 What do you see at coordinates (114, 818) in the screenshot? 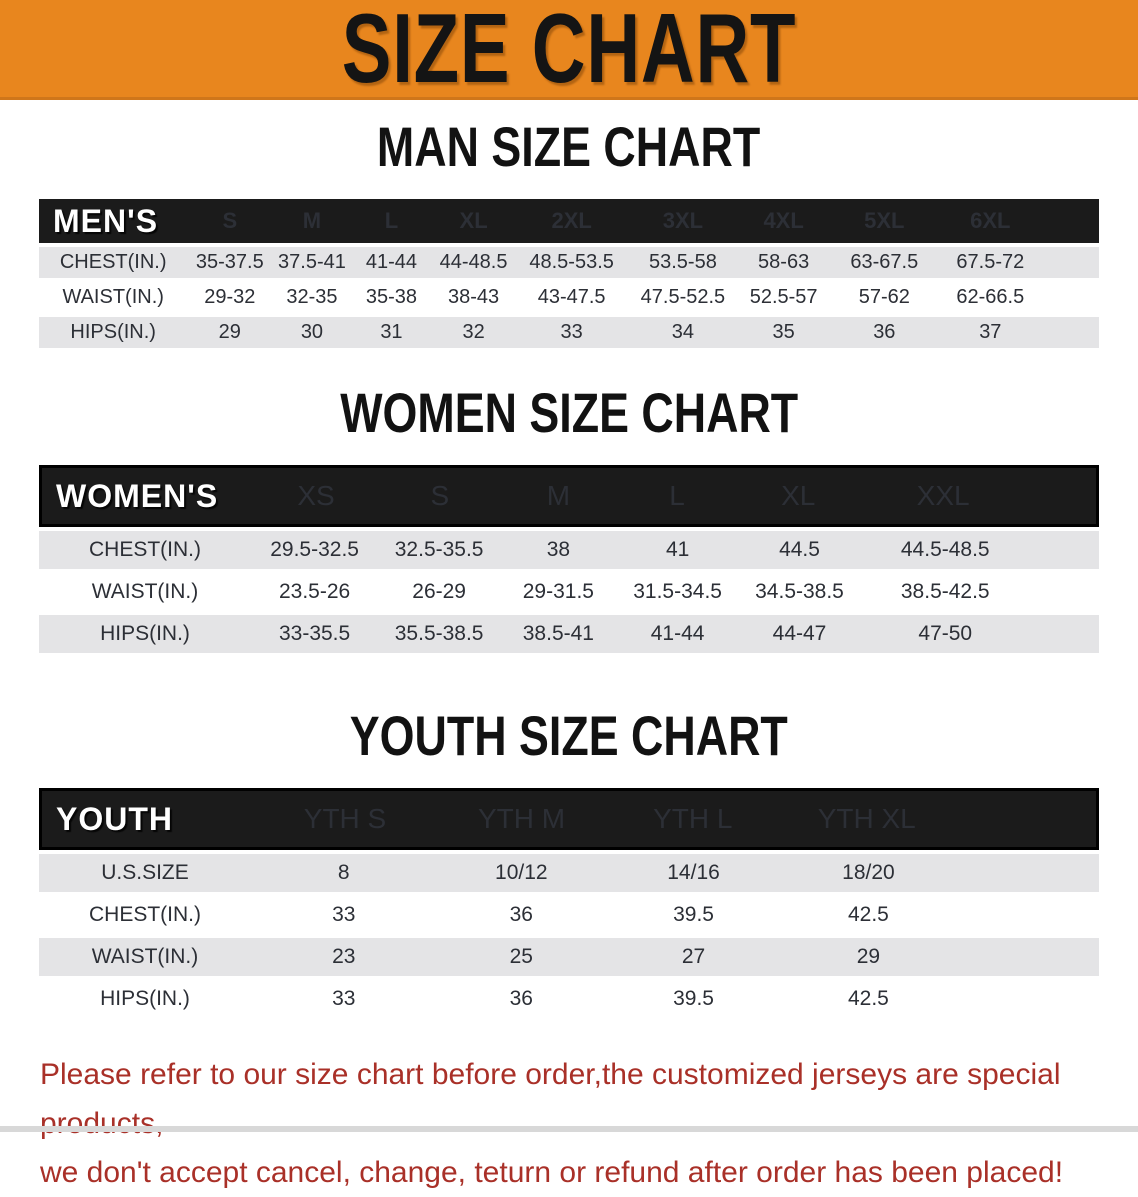
I see `table-header-label: YOUTH` at bounding box center [114, 818].